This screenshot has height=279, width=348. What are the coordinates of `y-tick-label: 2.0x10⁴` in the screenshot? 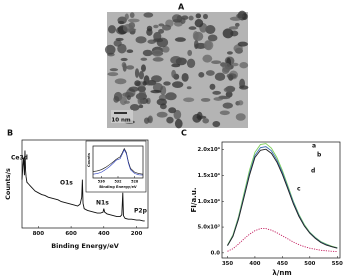 It's located at (209, 149).